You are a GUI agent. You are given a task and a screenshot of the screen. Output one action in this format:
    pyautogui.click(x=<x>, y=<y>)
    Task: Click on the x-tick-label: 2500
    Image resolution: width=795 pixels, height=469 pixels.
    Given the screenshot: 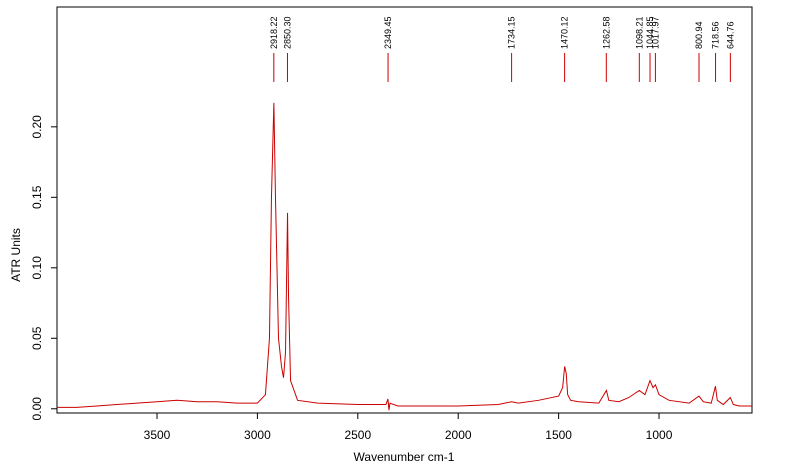 What is the action you would take?
    pyautogui.click(x=357, y=435)
    